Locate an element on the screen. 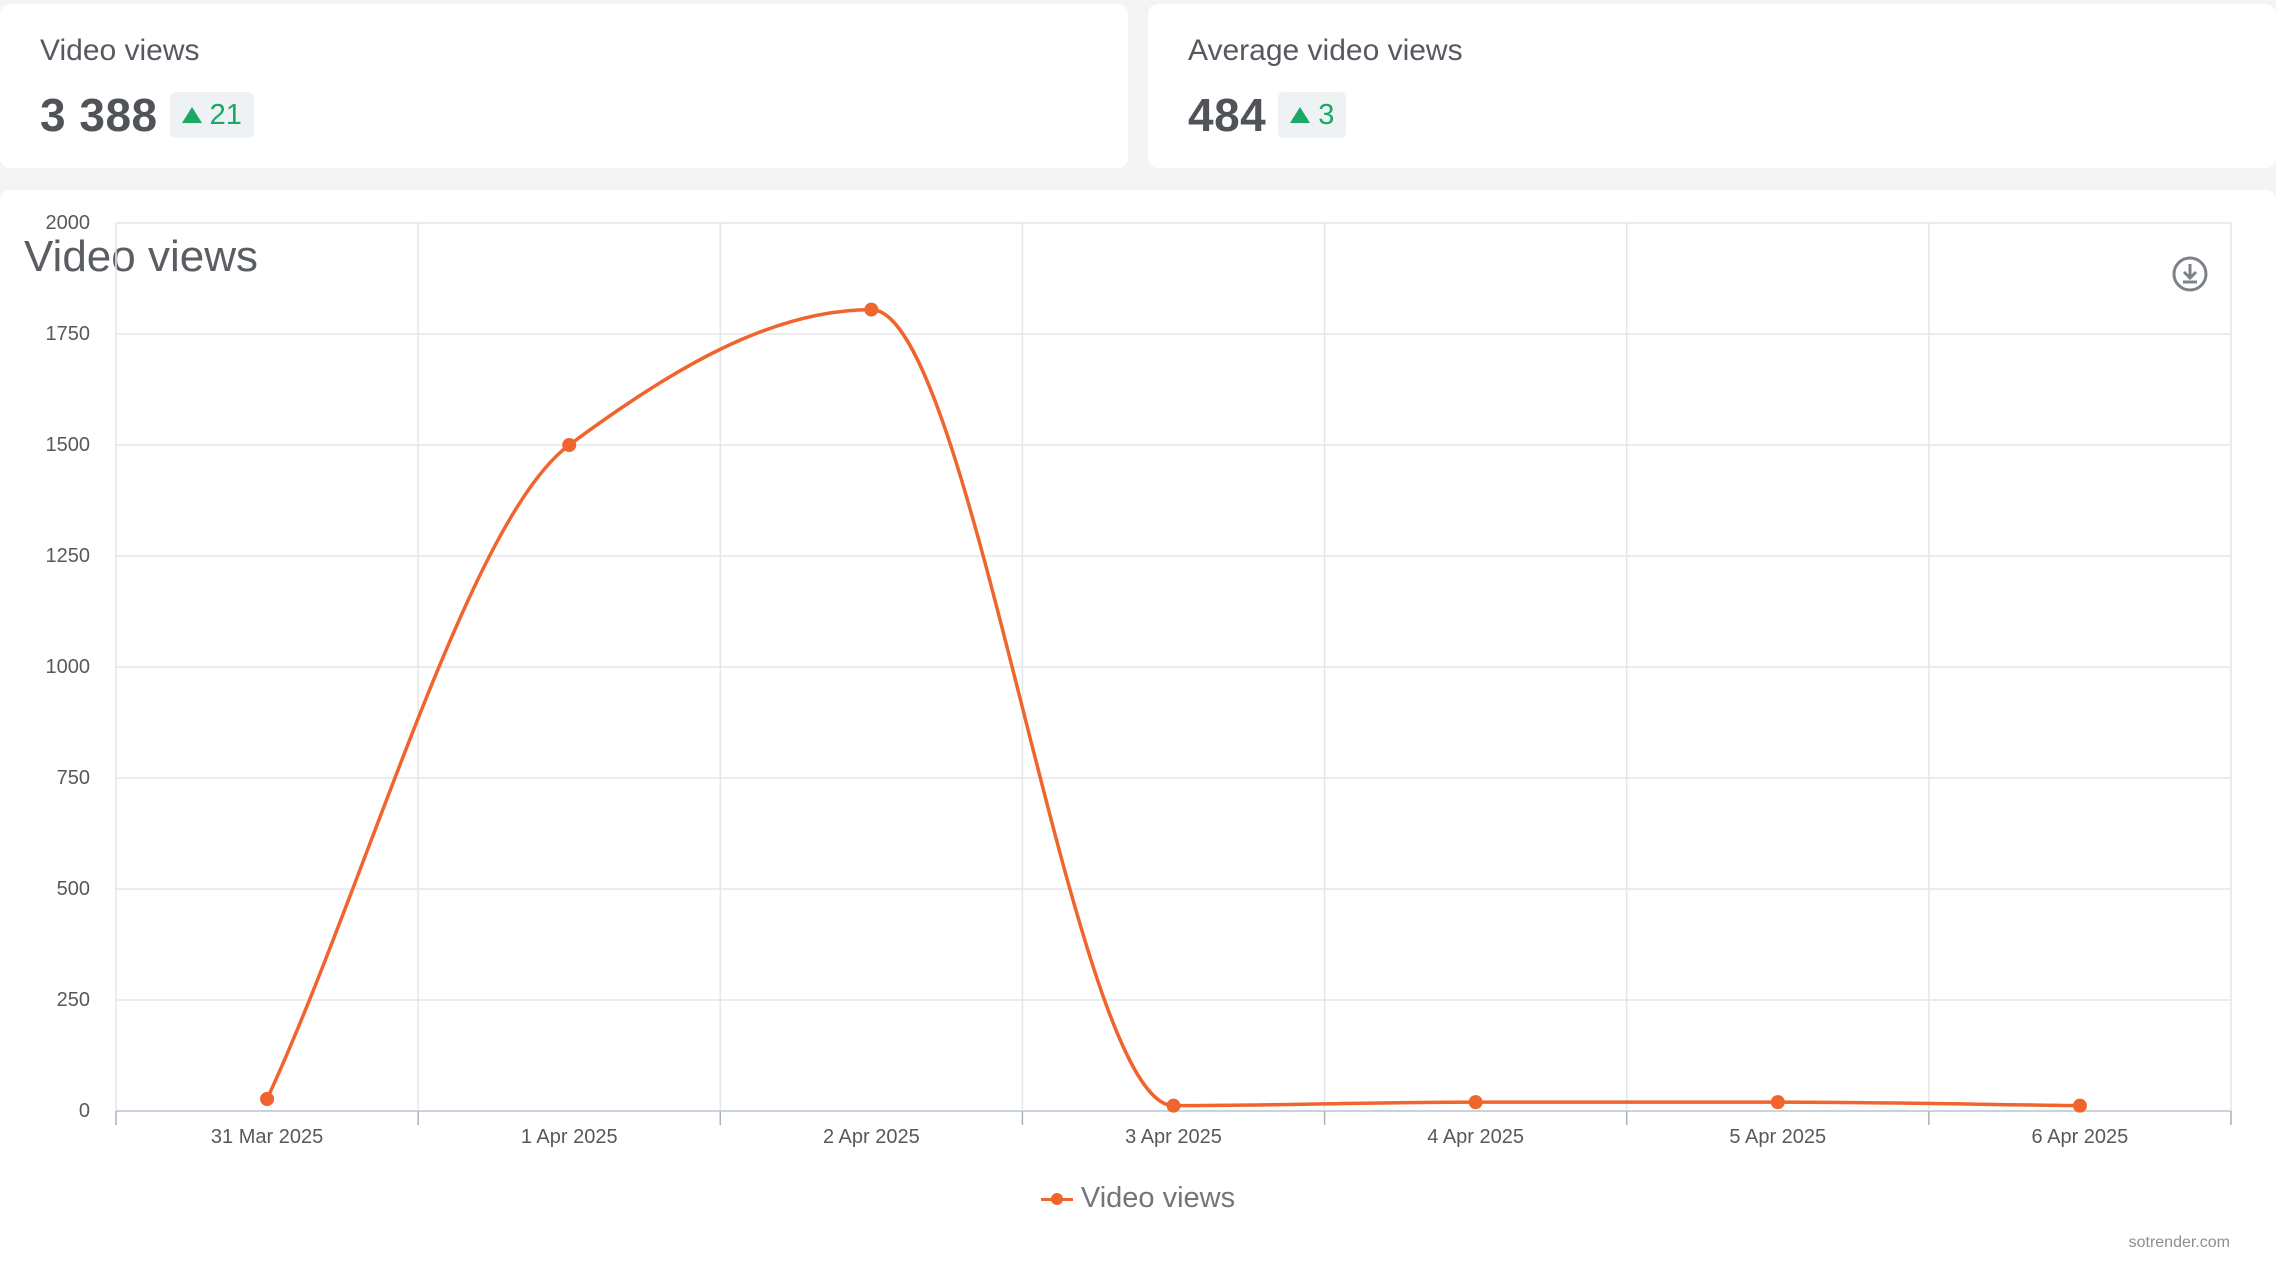  download-button is located at coordinates (2190, 274).